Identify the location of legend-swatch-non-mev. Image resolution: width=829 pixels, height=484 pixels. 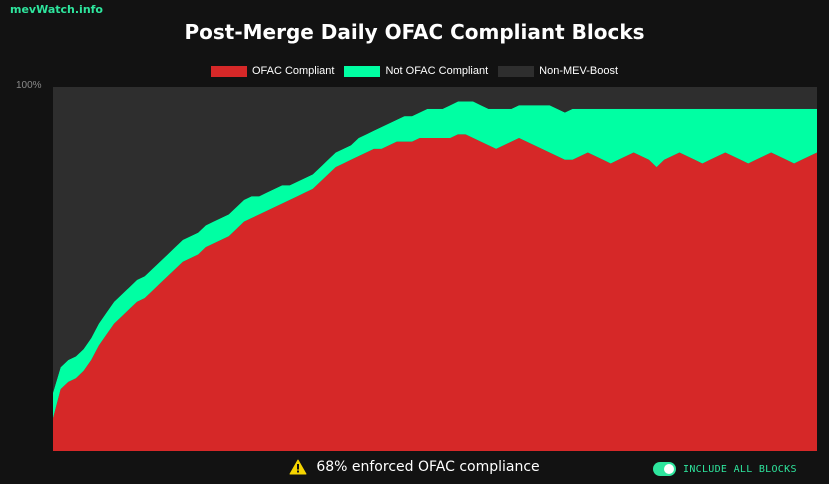
(516, 71).